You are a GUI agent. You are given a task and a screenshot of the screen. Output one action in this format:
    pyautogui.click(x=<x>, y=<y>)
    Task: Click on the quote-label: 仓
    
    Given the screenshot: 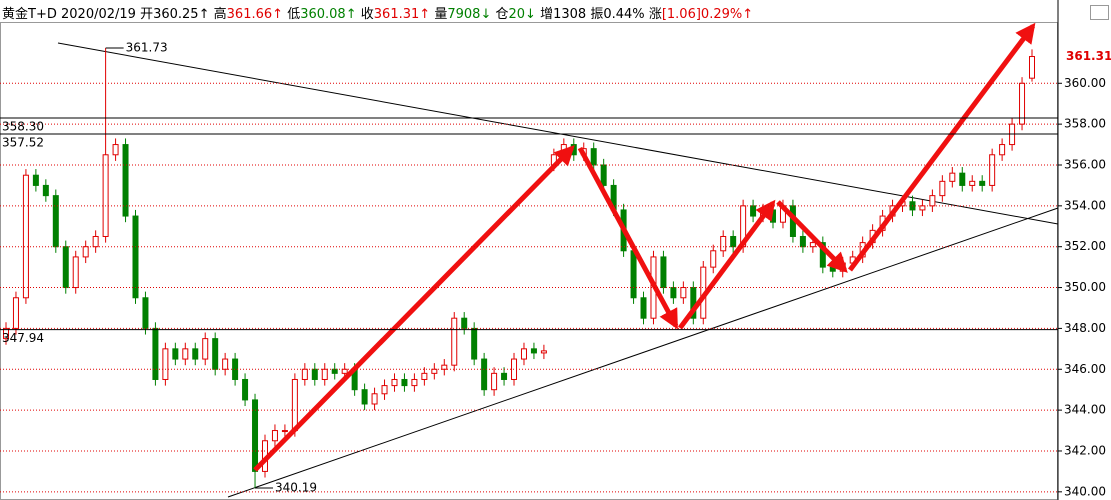 What is the action you would take?
    pyautogui.click(x=502, y=14)
    